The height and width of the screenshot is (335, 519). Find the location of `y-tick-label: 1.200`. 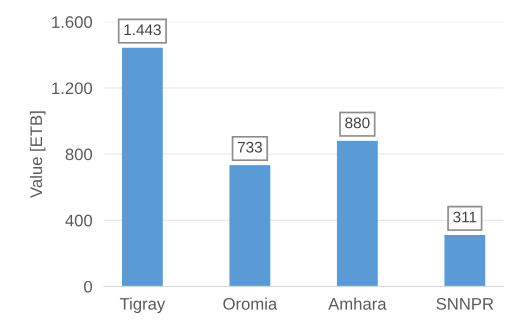

y-tick-label: 1.200 is located at coordinates (72, 88).